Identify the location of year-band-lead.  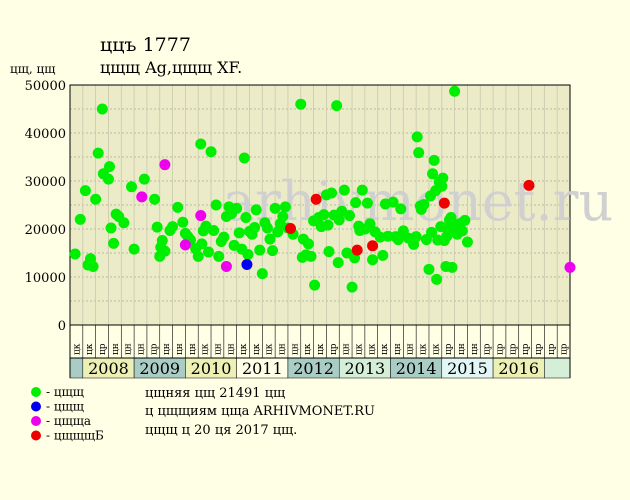
(76, 368).